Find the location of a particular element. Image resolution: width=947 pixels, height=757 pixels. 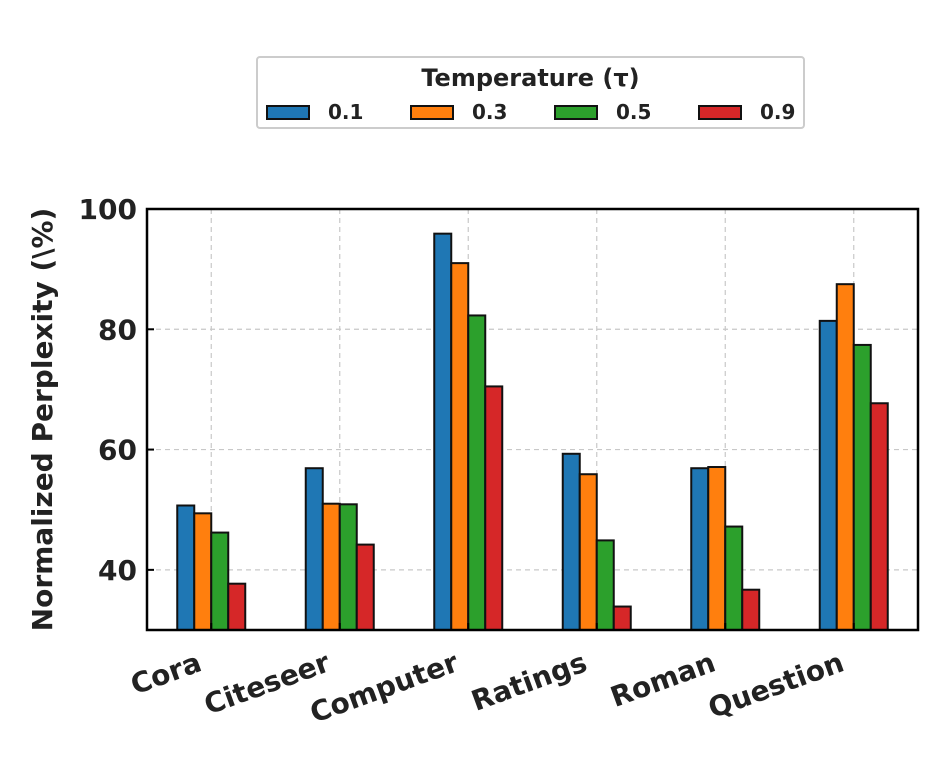

bar-ratings-0.9 is located at coordinates (622, 618).